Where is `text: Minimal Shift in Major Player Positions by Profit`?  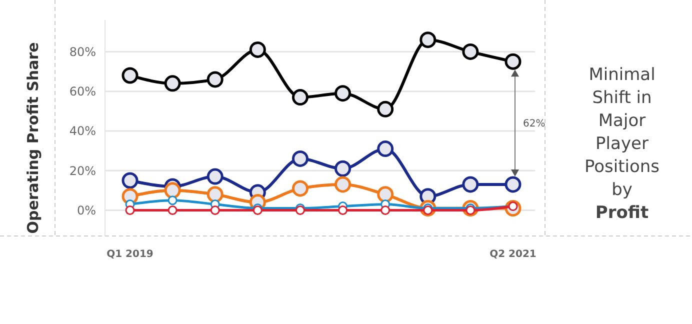
text: Minimal Shift in Major Player Positions by Profit is located at coordinates (622, 144).